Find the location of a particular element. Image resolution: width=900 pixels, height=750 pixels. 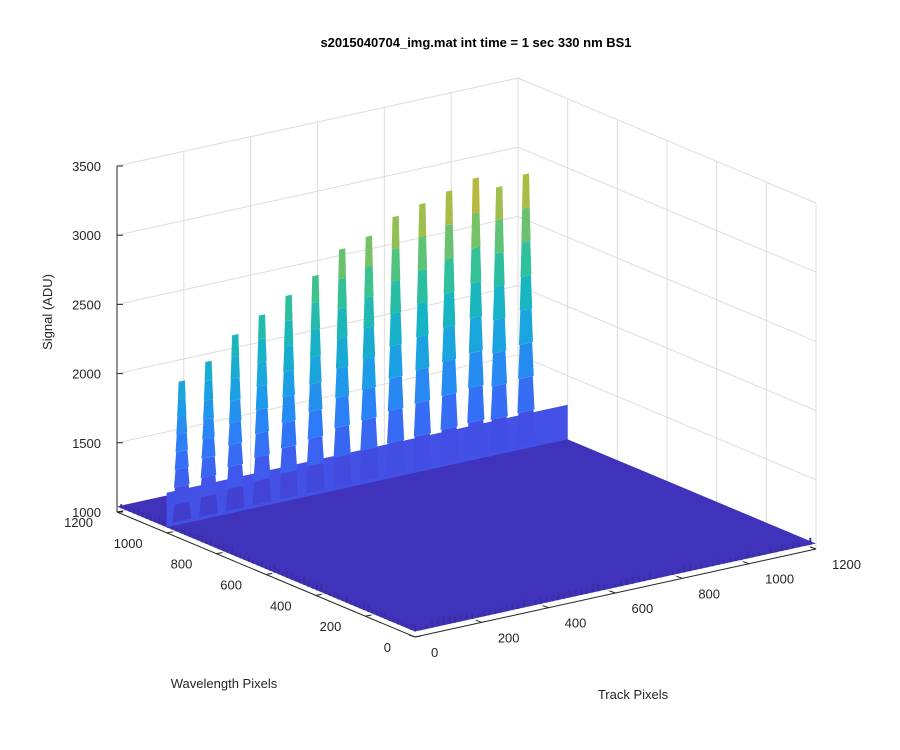

y-tick-label: 400 is located at coordinates (281, 605).